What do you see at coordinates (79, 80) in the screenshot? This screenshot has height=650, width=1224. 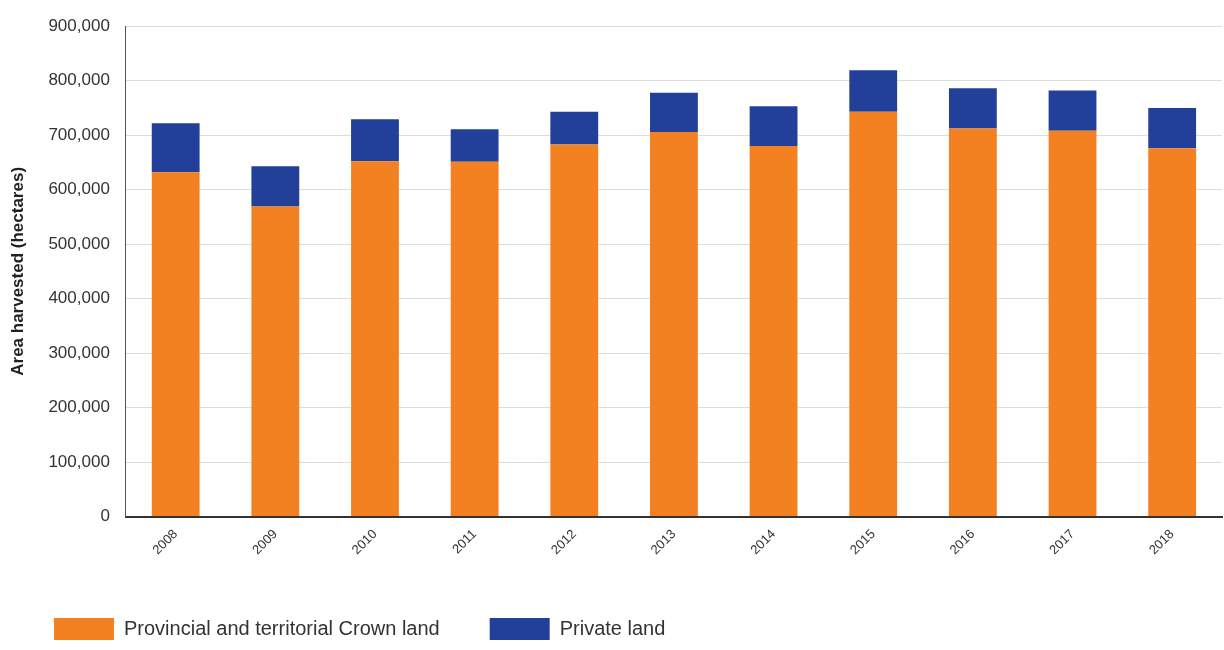 I see `y-tick-label: 800,000` at bounding box center [79, 80].